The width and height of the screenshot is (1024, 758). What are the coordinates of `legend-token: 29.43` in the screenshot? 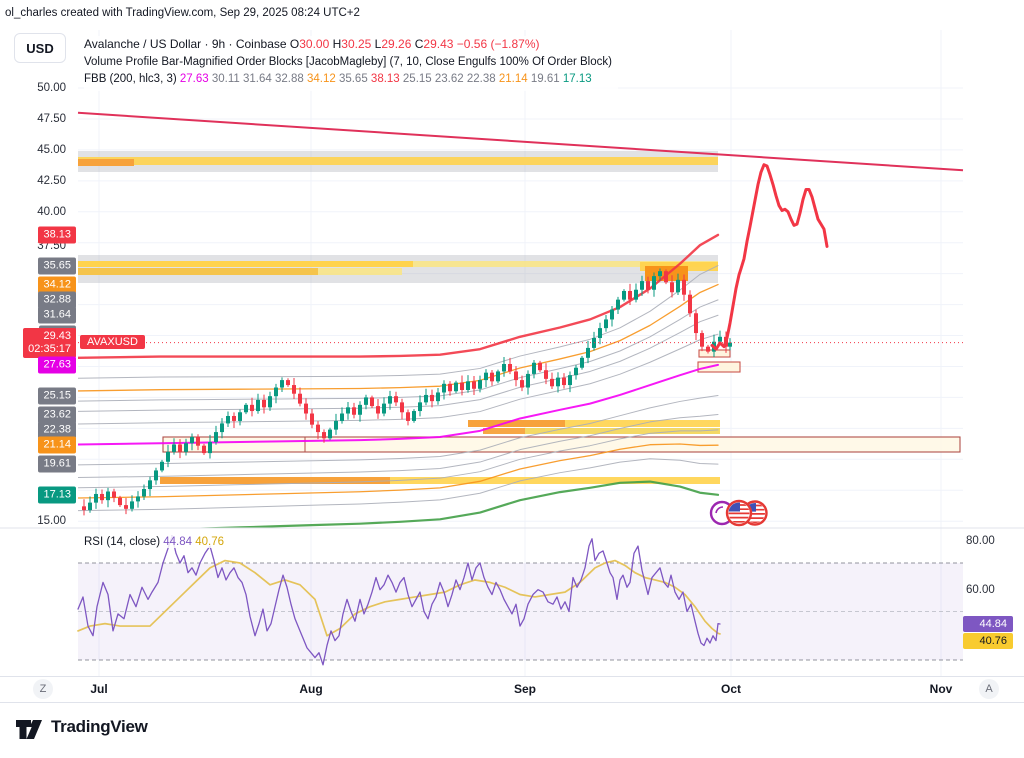 It's located at (440, 44).